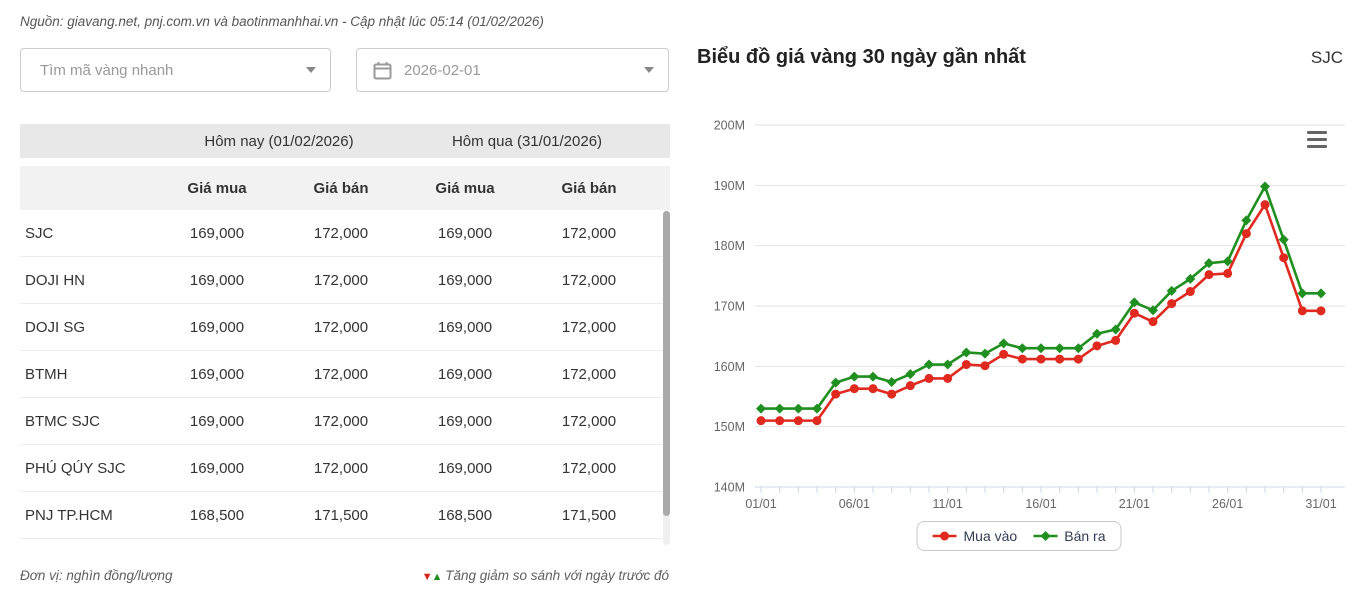  What do you see at coordinates (729, 488) in the screenshot?
I see `y-axis-label: 140M` at bounding box center [729, 488].